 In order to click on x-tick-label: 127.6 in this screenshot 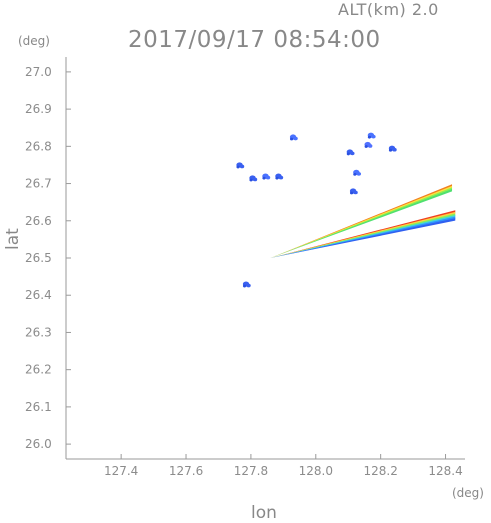, I will do `click(186, 471)`.